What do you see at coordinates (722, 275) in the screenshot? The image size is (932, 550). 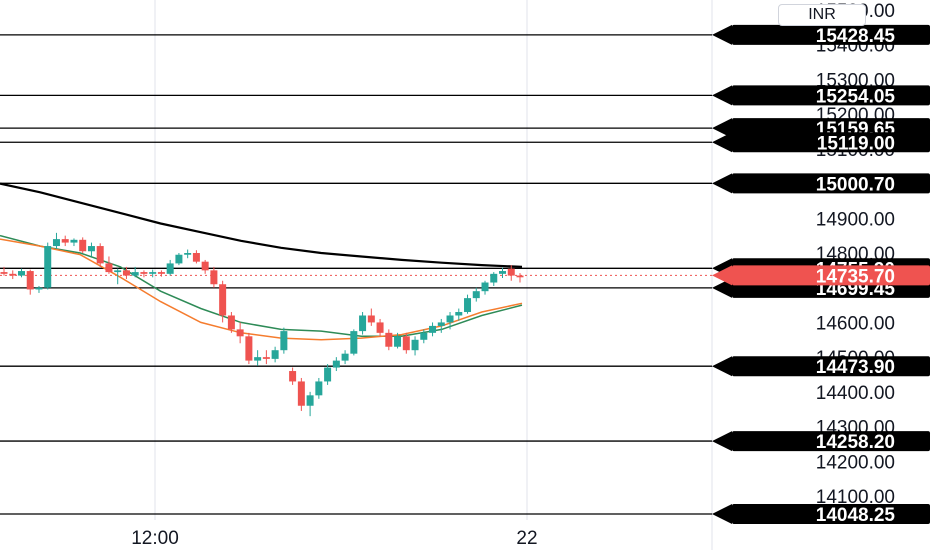 I see `last-price-arrow` at bounding box center [722, 275].